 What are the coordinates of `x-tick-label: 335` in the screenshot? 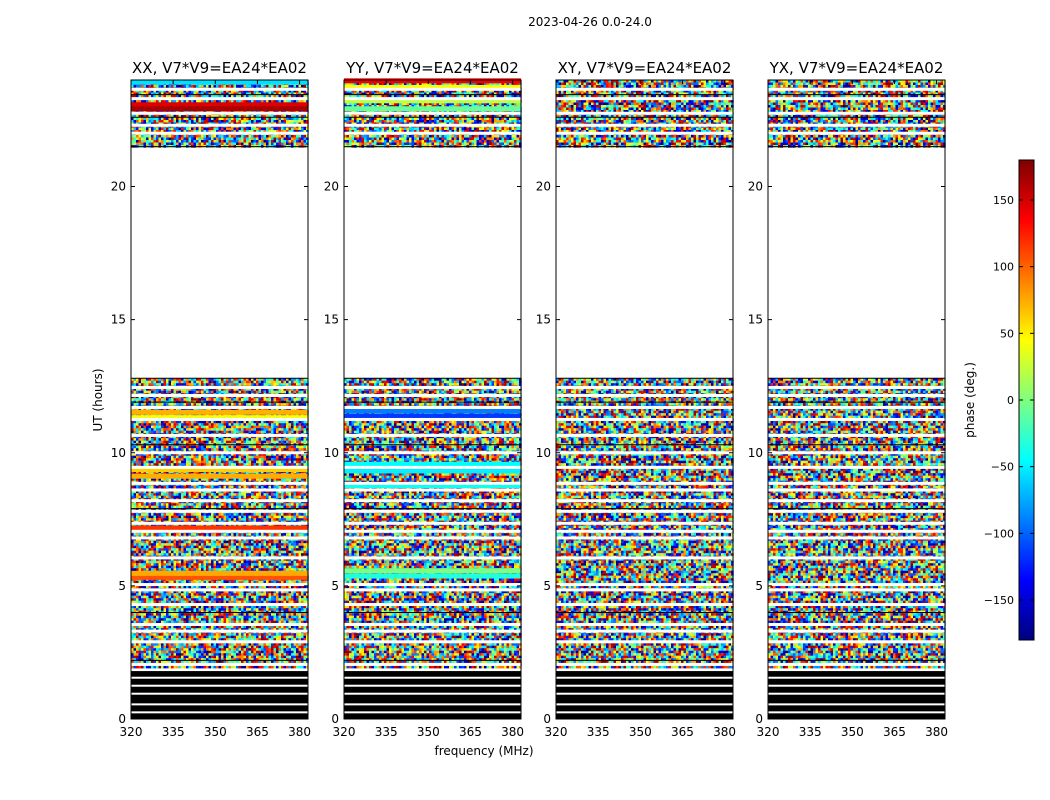 It's located at (386, 732).